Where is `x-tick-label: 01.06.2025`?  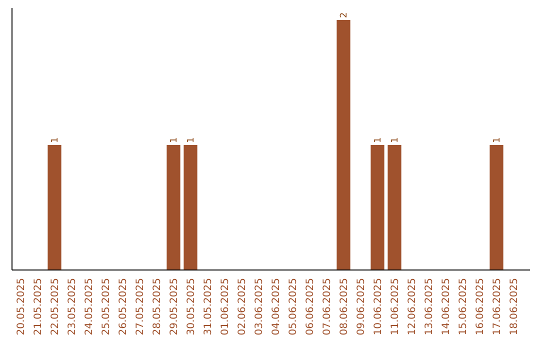
x-tick-label: 01.06.2025 is located at coordinates (225, 307).